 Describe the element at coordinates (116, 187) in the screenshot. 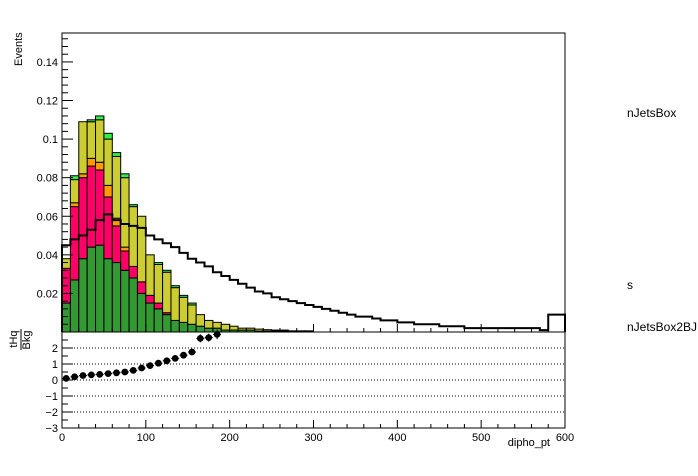

I see `bar-s3-b6` at that location.